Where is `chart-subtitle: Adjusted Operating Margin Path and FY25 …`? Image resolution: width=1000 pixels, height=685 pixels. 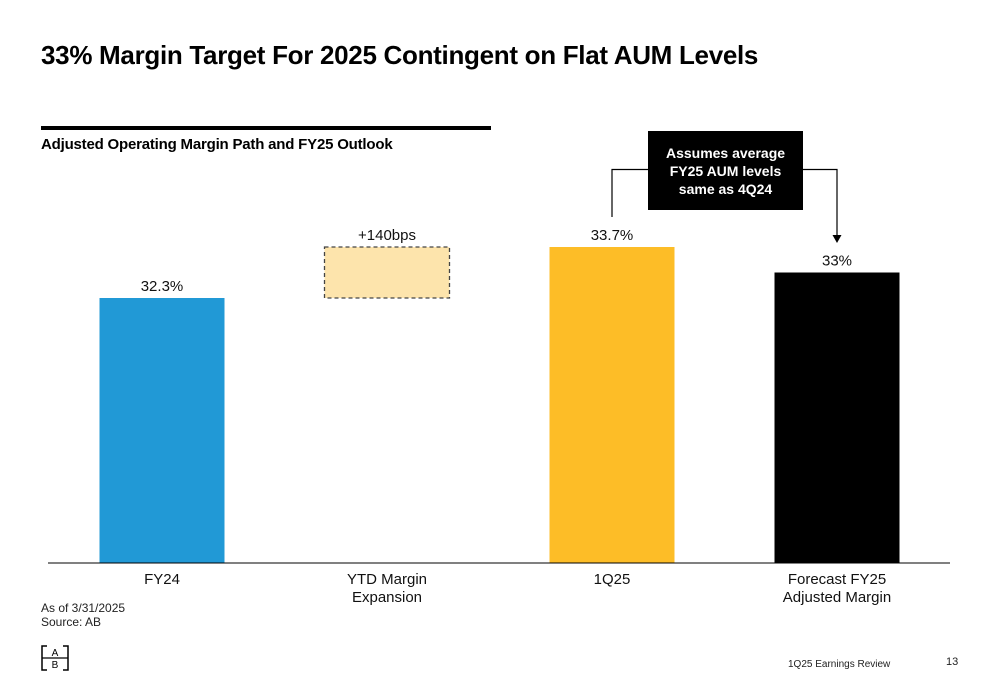 chart-subtitle: Adjusted Operating Margin Path and FY25 … is located at coordinates (217, 144).